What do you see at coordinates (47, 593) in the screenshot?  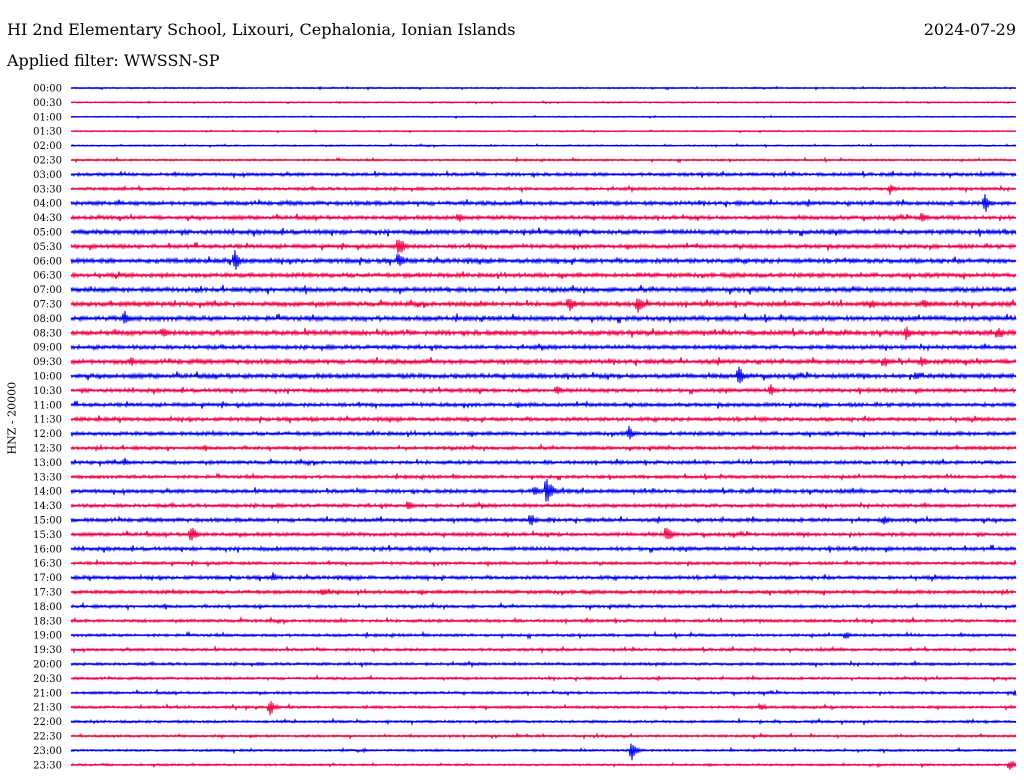 I see `row-time-label: 17:30` at bounding box center [47, 593].